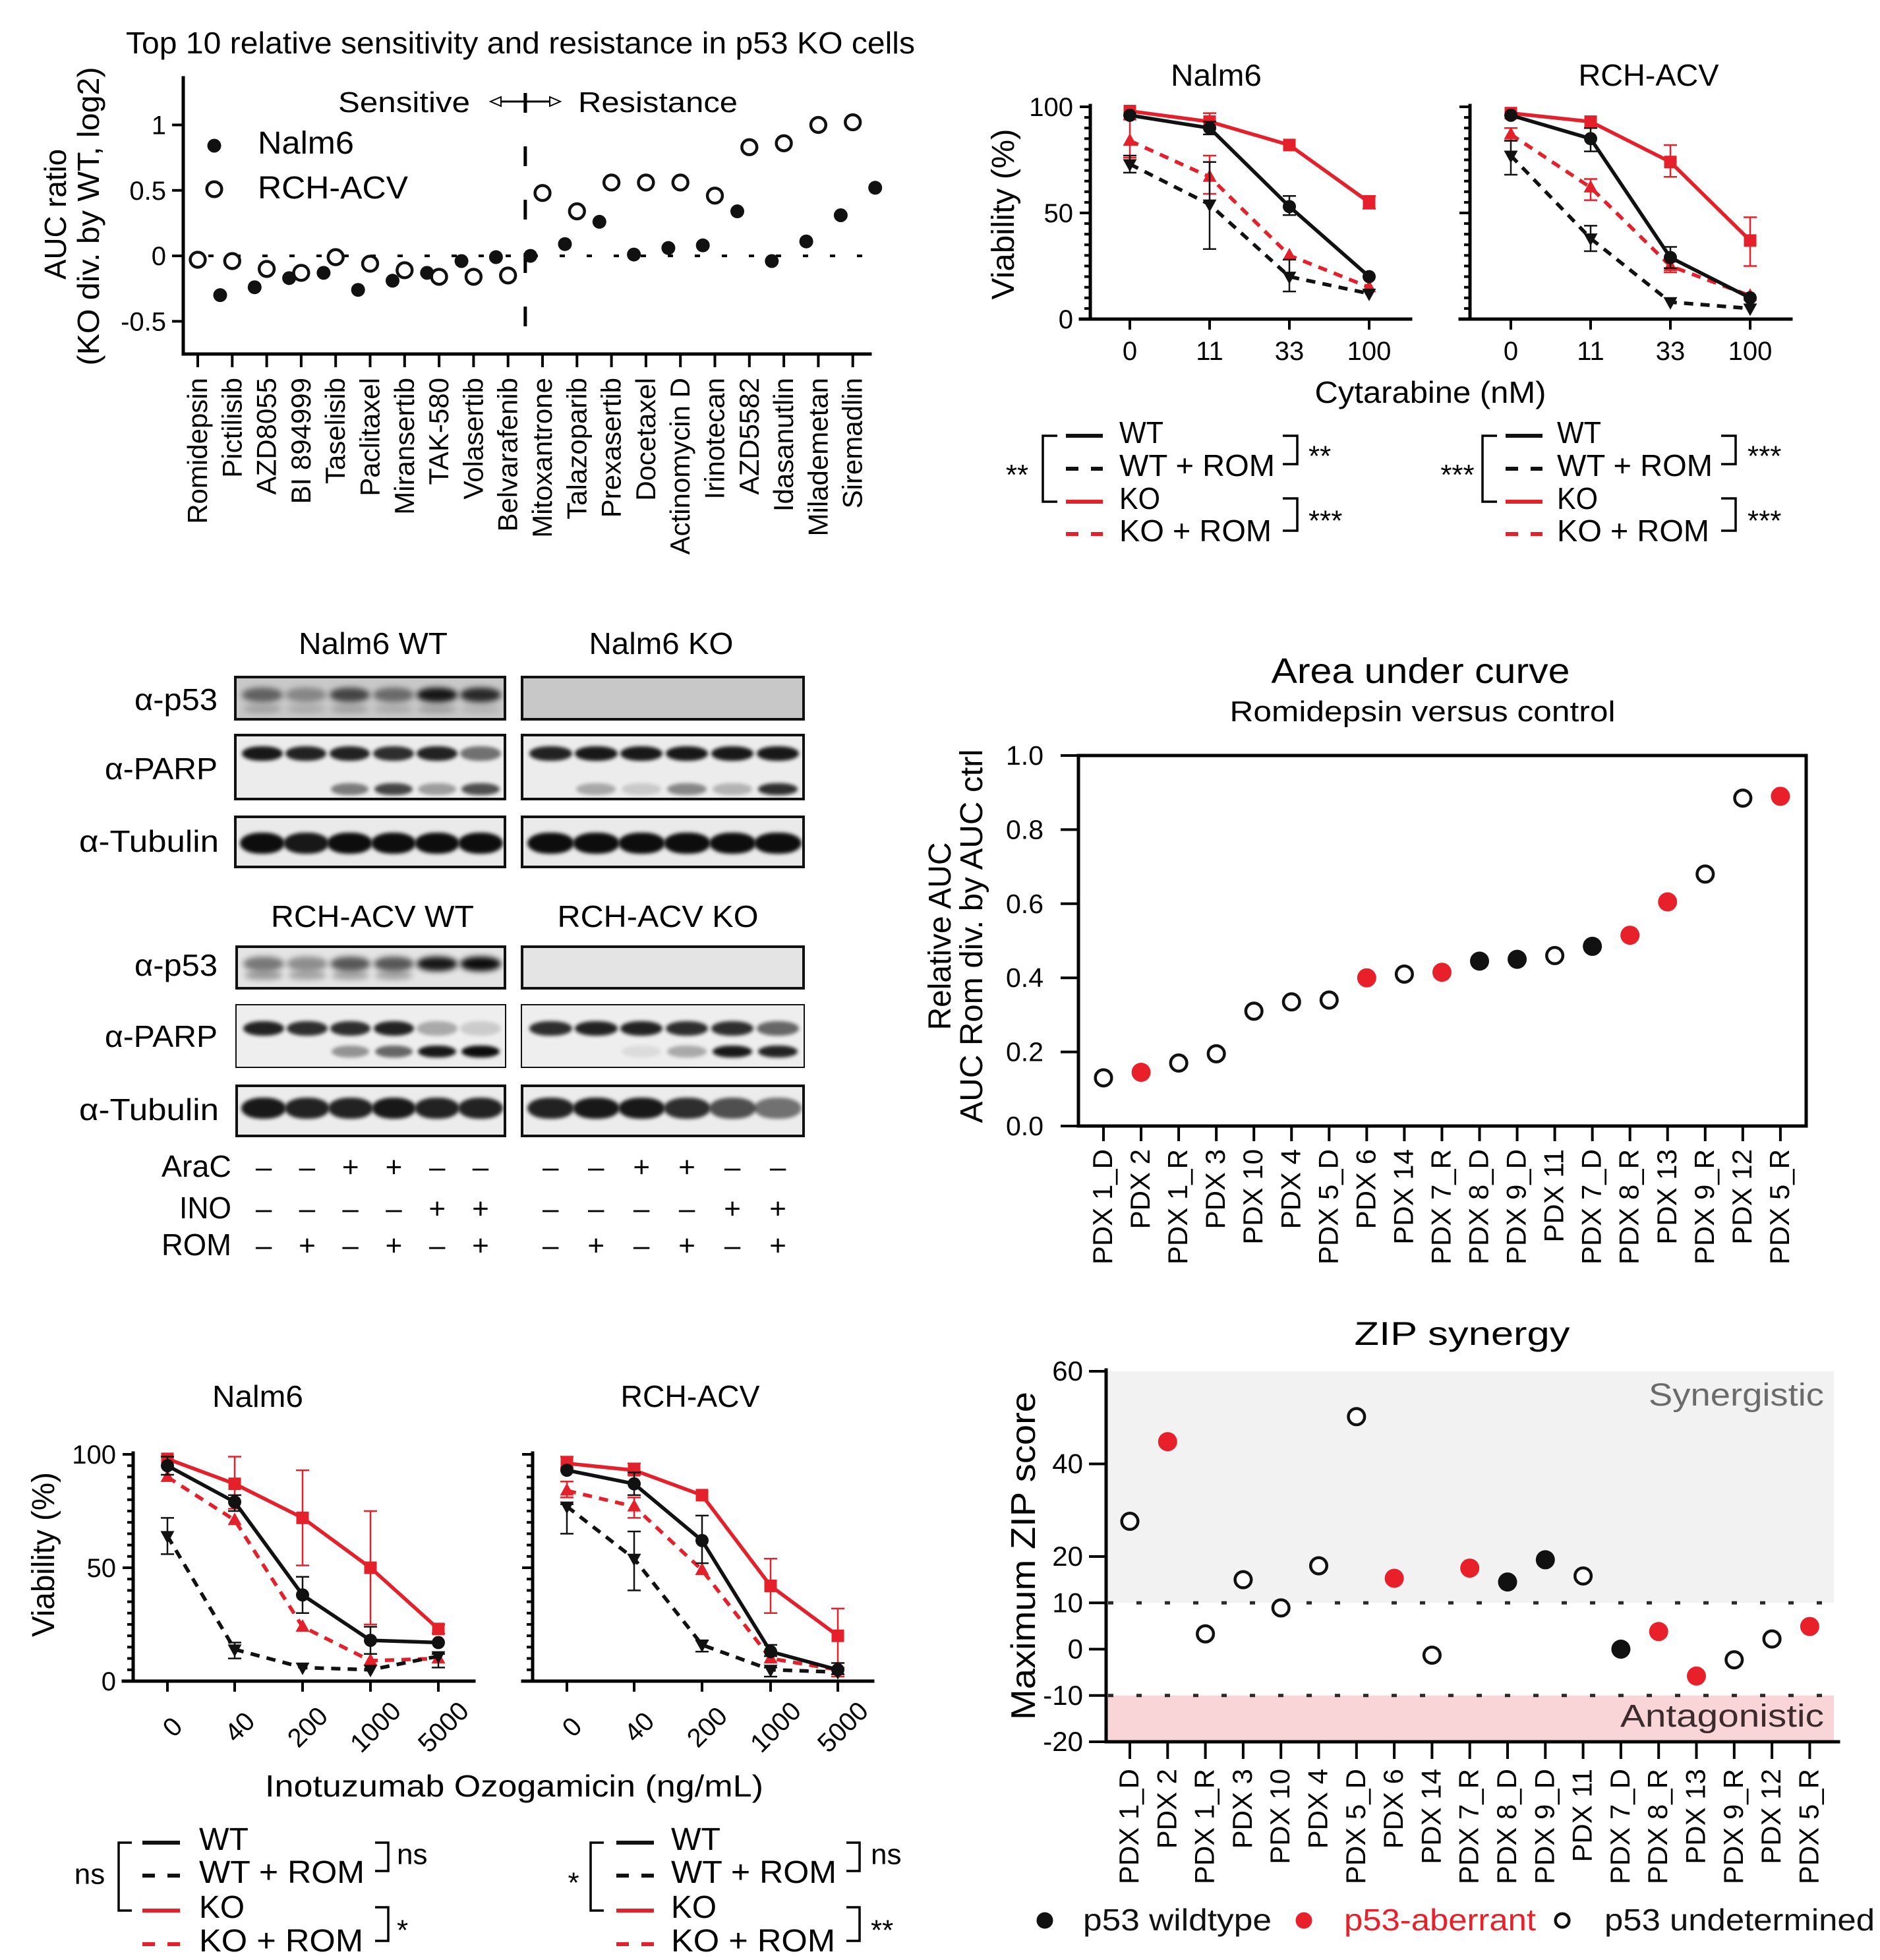 This screenshot has width=1880, height=1960. I want to click on treatment-label-ino: INO, so click(205, 1208).